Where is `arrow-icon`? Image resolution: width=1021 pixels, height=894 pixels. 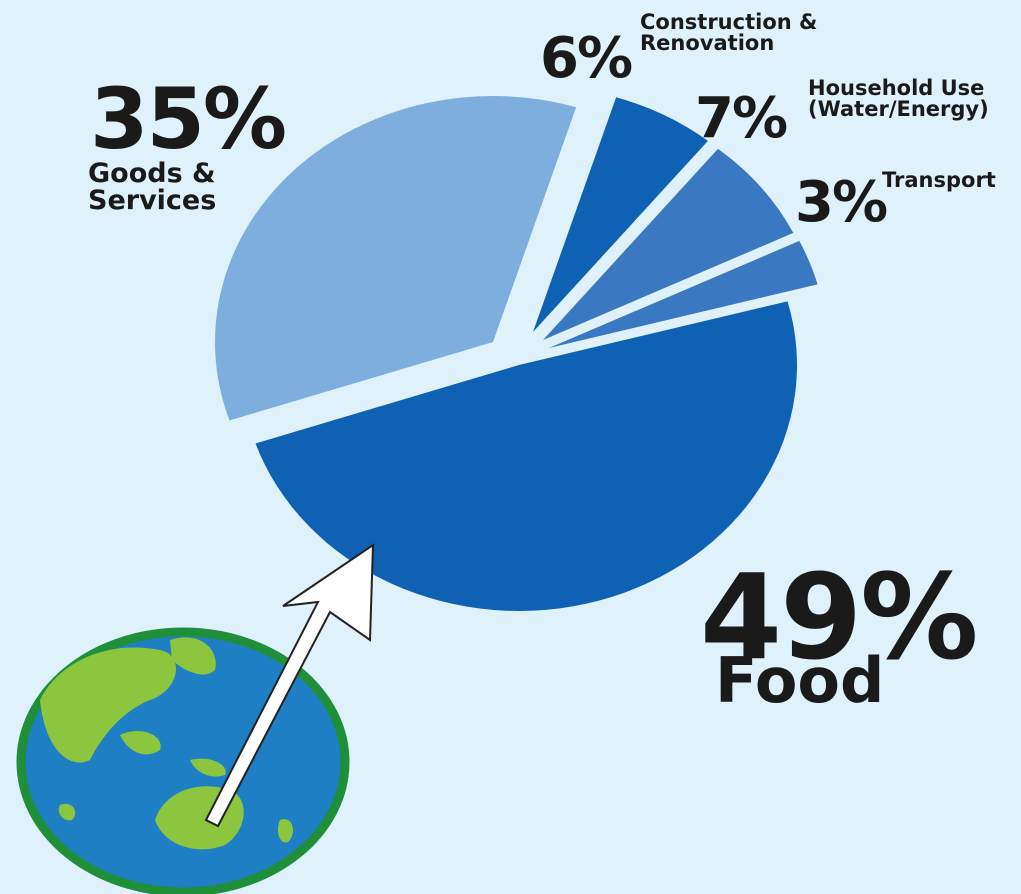
arrow-icon is located at coordinates (289, 685).